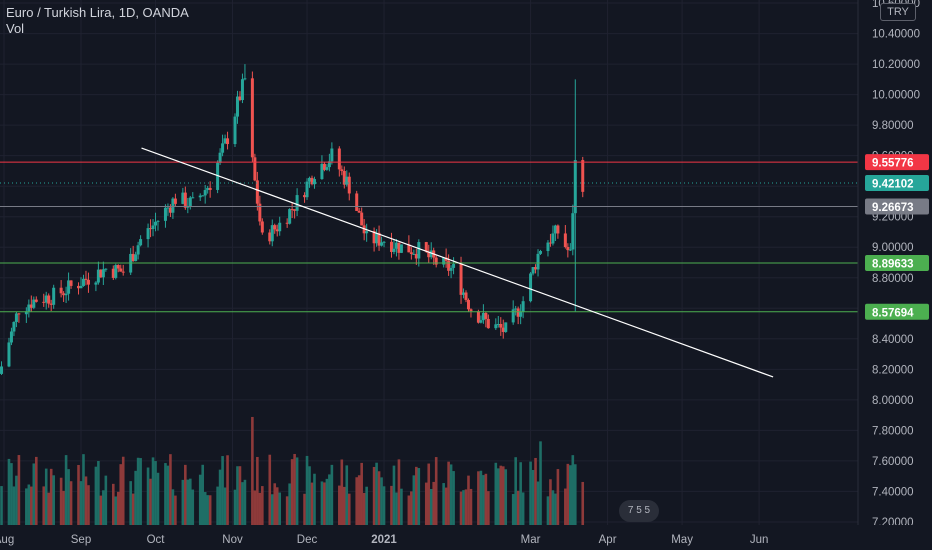  I want to click on y-tick-label: 9.00000, so click(893, 248).